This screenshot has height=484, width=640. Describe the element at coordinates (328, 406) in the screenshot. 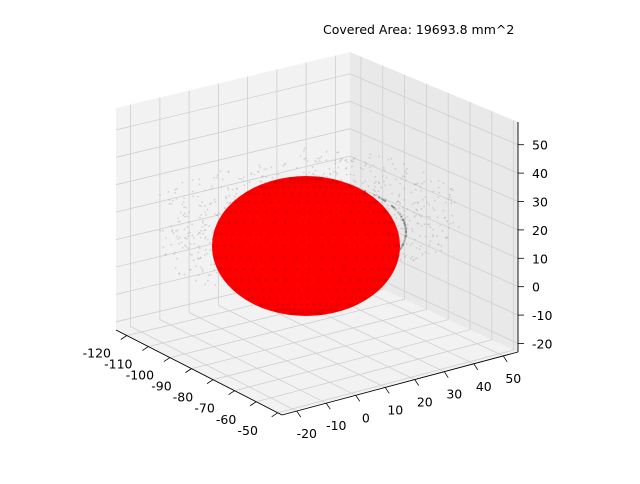

I see `y-tick-mark` at that location.